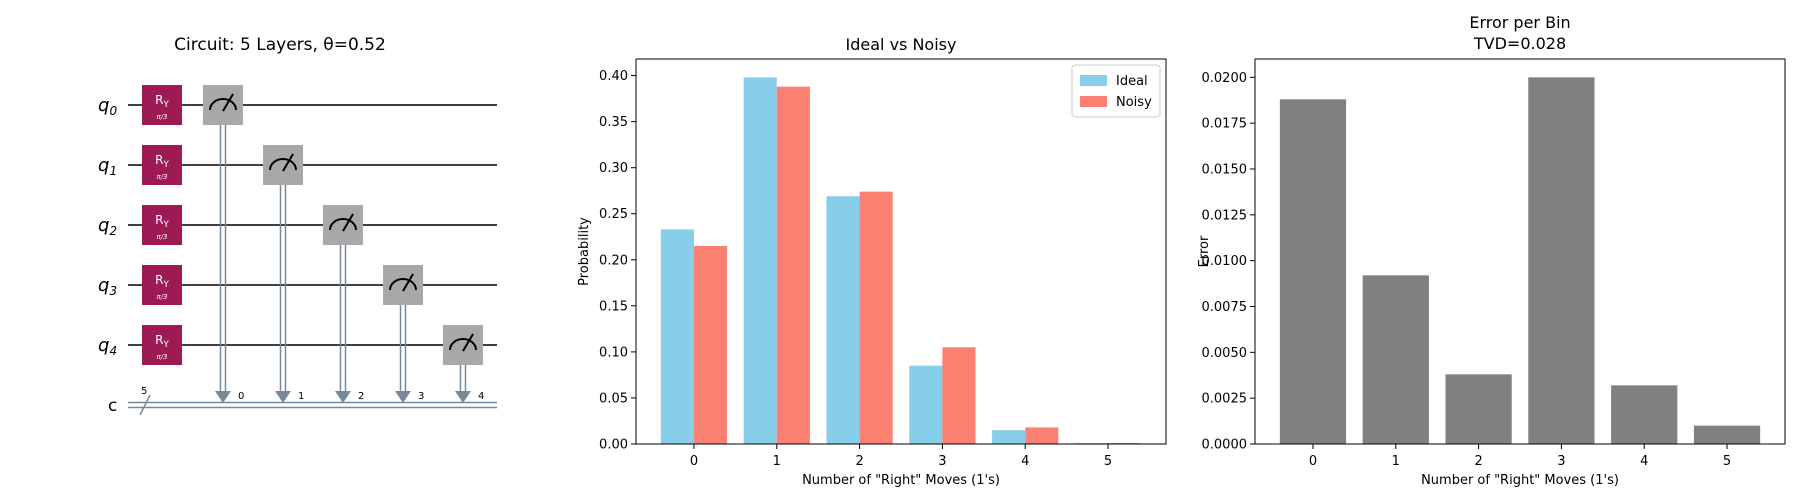 The image size is (1800, 500). I want to click on y-axis-label: Probability, so click(584, 251).